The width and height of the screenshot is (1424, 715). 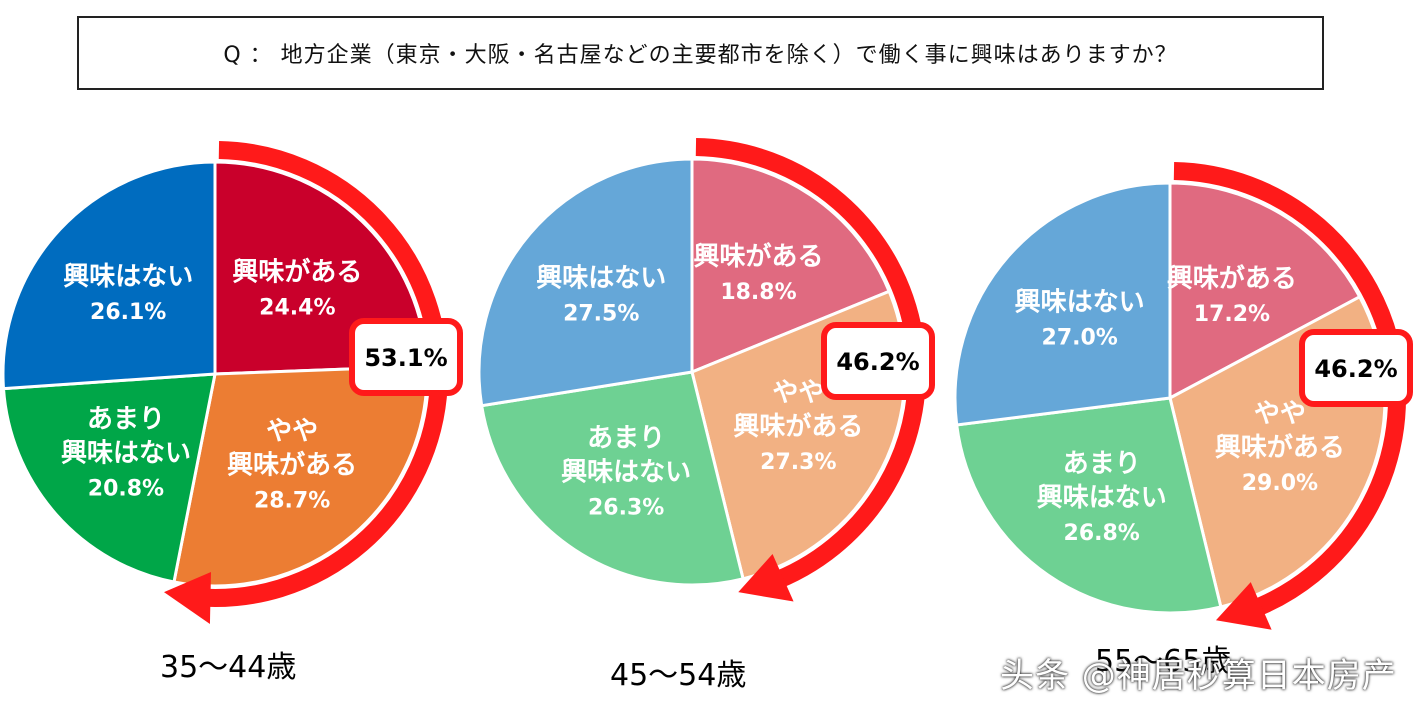 I want to click on slice-value-label: 28.7%, so click(x=292, y=500).